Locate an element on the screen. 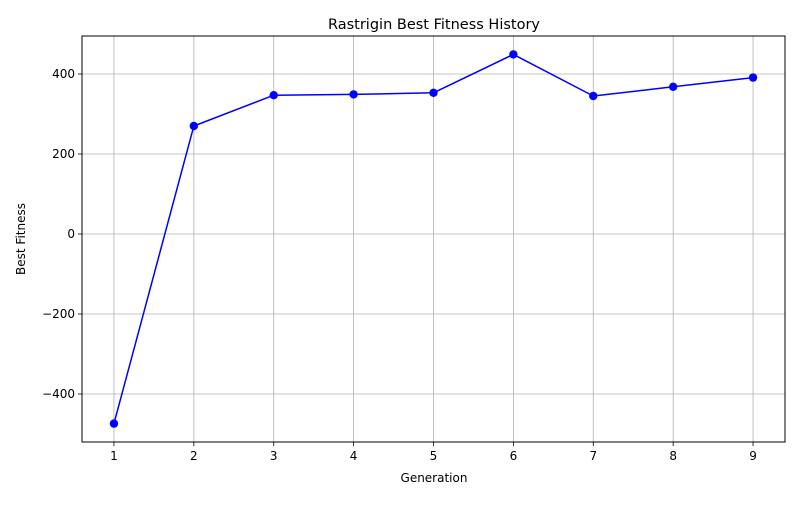 This screenshot has height=505, width=800. y-tick-label: 400 is located at coordinates (63, 74).